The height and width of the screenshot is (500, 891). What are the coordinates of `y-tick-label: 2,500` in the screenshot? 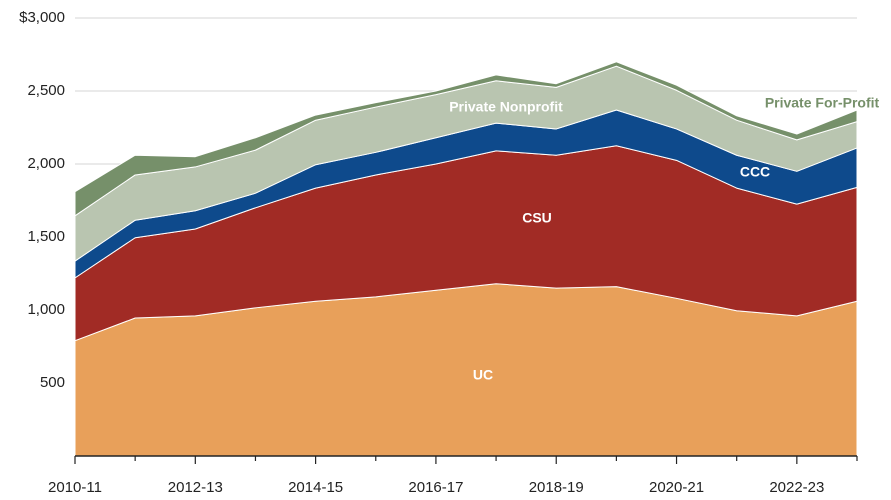 It's located at (46, 90).